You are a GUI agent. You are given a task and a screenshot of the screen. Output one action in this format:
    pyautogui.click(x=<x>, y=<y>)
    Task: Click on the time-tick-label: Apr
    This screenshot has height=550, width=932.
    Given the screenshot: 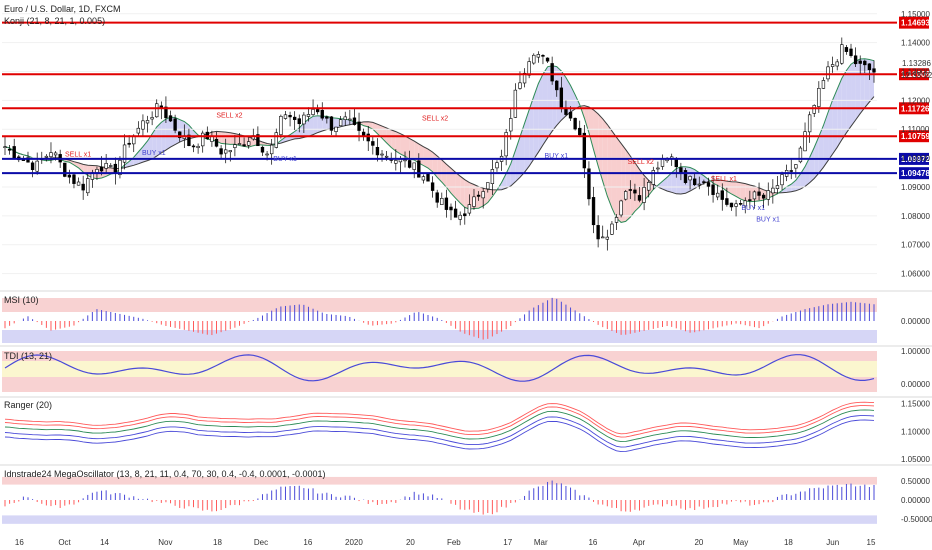 What is the action you would take?
    pyautogui.click(x=639, y=542)
    